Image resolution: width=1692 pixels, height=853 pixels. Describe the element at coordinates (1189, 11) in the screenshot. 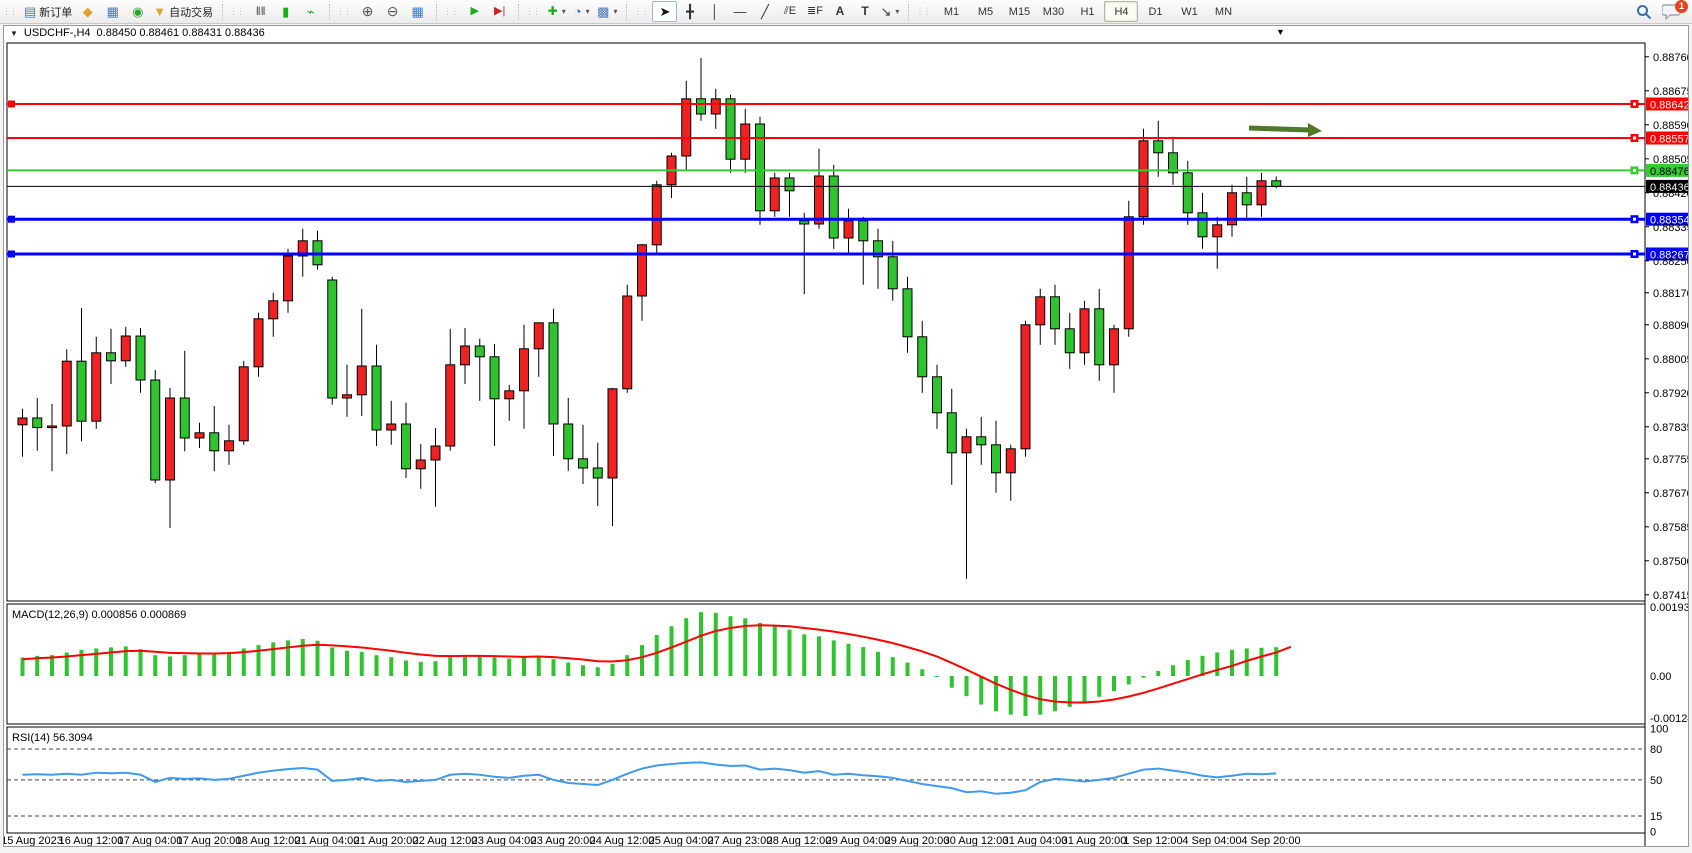

I see `timeframe-W1: W1` at that location.